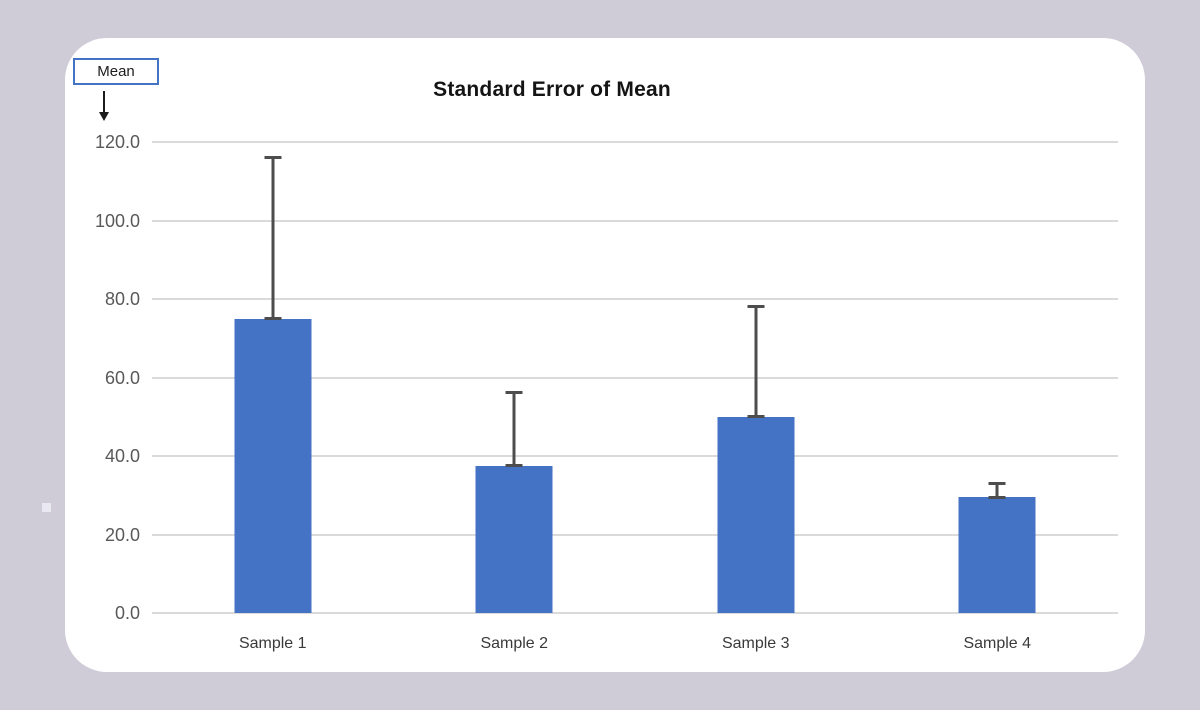  I want to click on x-axis-label: Sample 3, so click(755, 643).